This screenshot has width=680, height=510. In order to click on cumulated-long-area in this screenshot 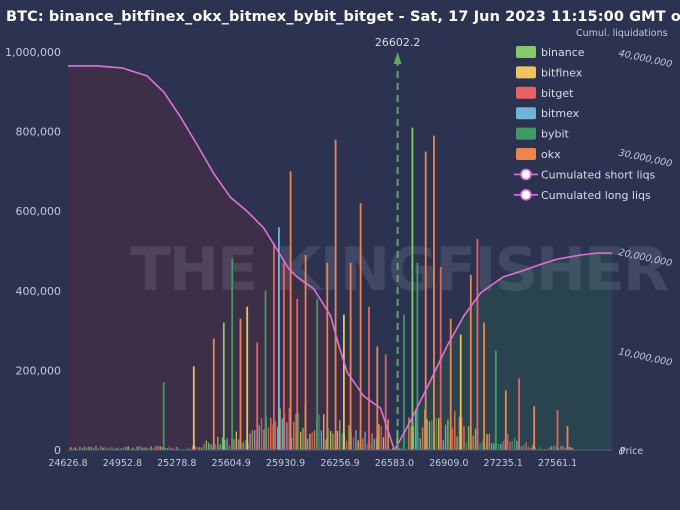, I will do `click(503, 351)`.